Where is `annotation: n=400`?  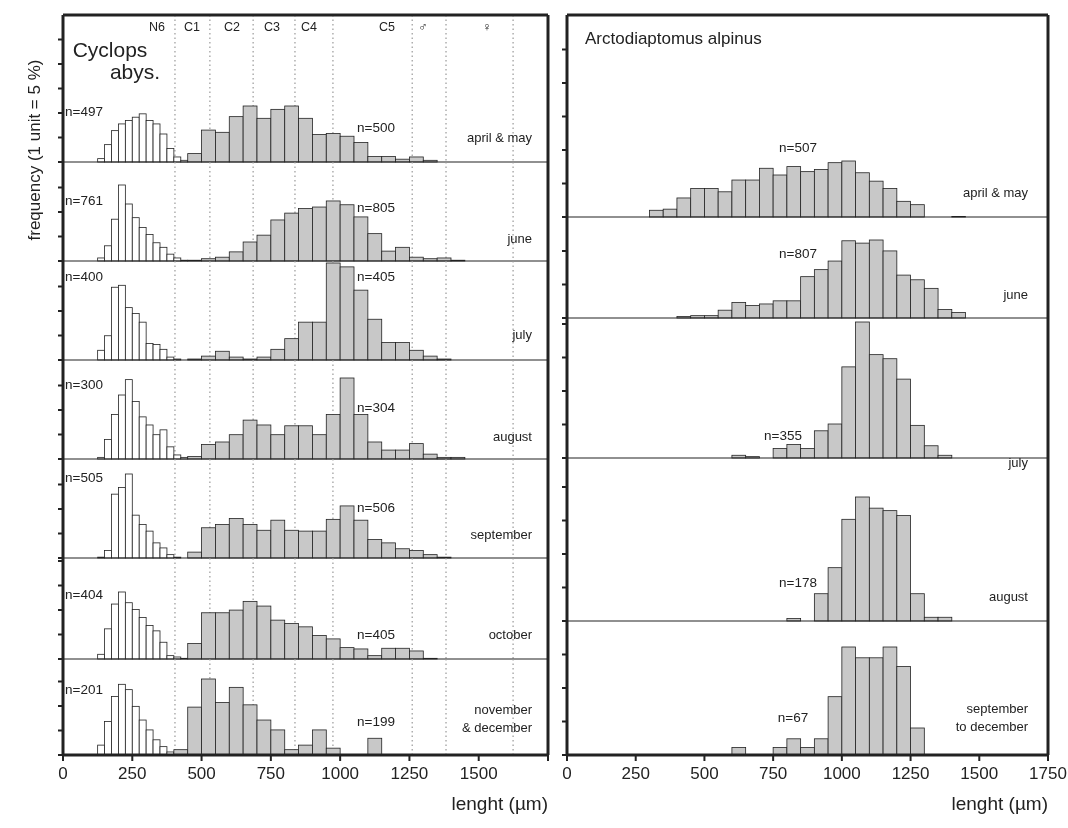 annotation: n=400 is located at coordinates (84, 276).